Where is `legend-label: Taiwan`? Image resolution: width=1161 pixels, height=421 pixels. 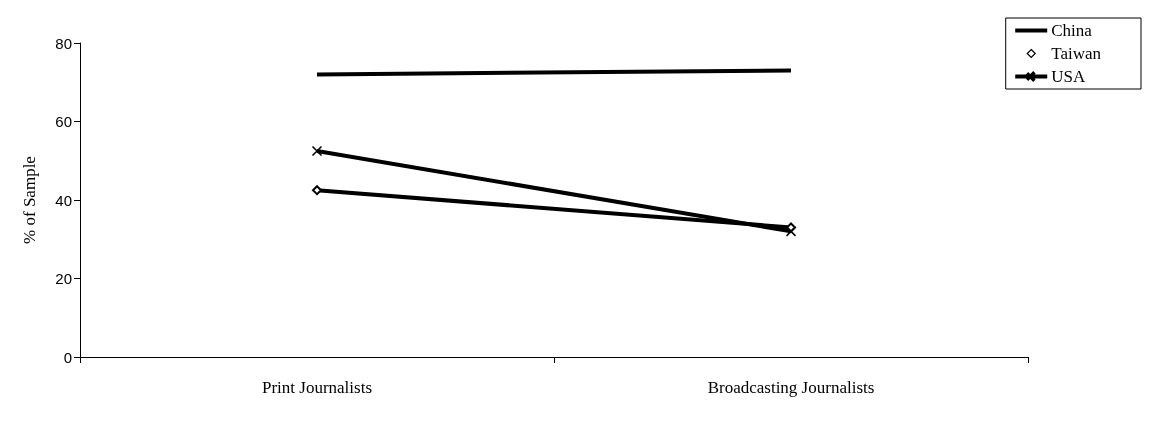 legend-label: Taiwan is located at coordinates (1076, 53).